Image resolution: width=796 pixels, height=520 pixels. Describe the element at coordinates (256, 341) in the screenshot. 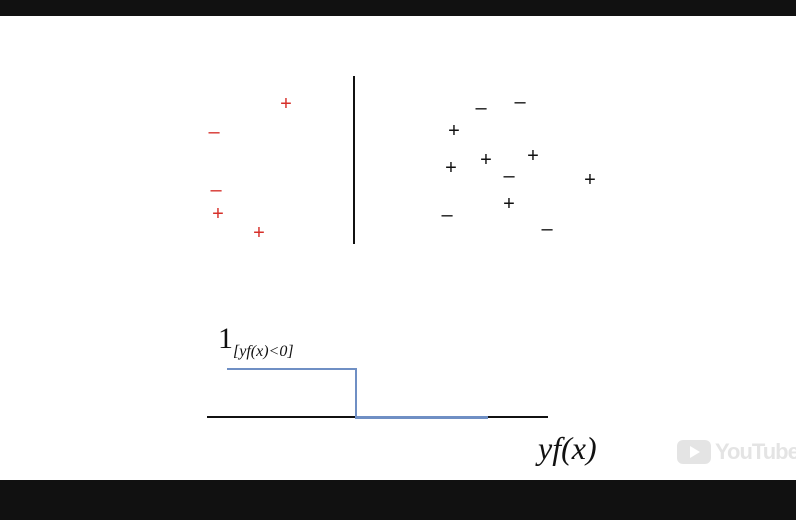

I see `indicator-function-label: 1[yf(x)<0]` at that location.